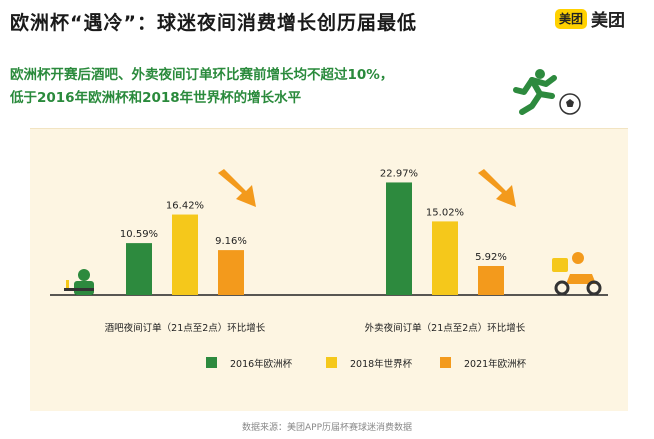  What do you see at coordinates (547, 92) in the screenshot?
I see `running-man-icon` at bounding box center [547, 92].